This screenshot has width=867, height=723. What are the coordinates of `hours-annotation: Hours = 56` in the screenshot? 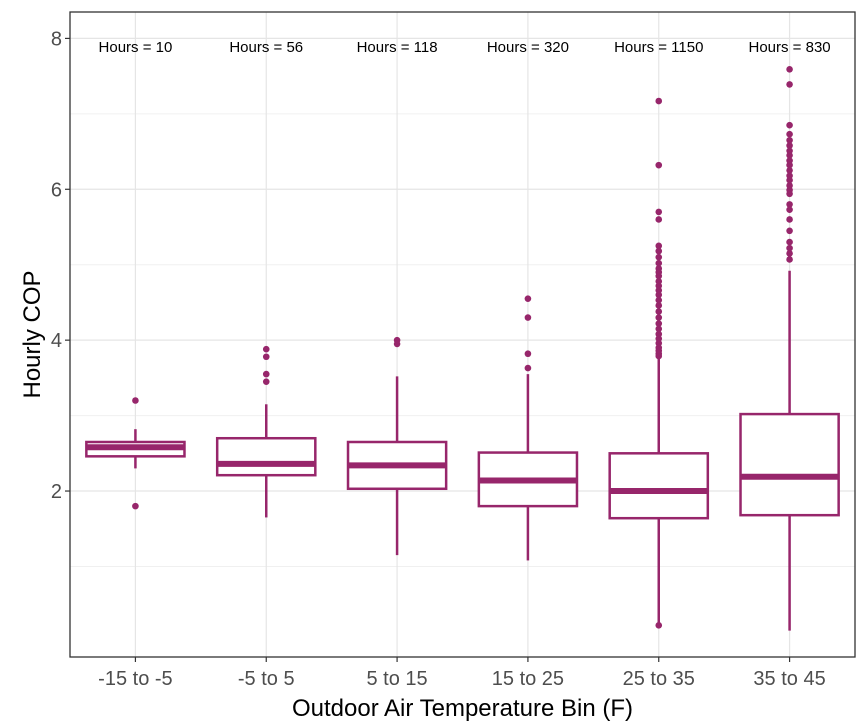 It's located at (266, 47).